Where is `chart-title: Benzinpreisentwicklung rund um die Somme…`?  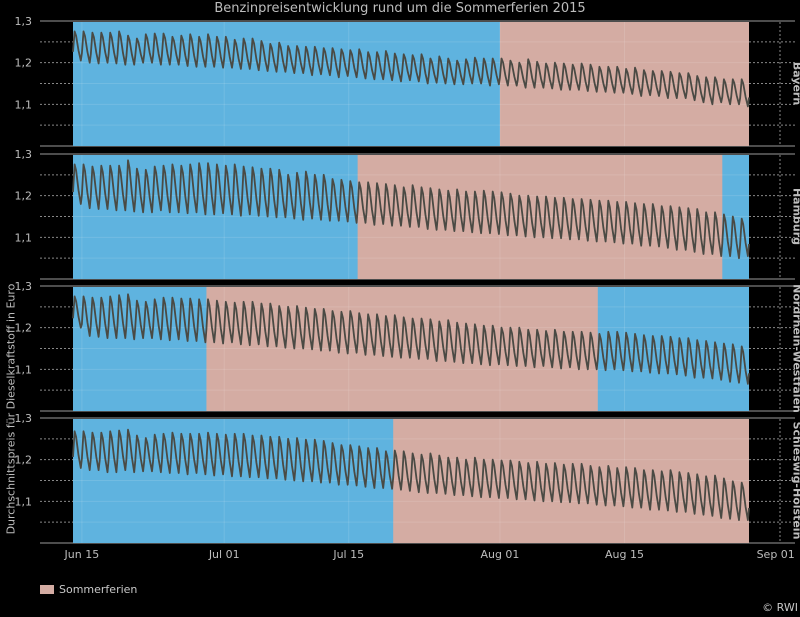 chart-title: Benzinpreisentwicklung rund um die Somme… is located at coordinates (400, 8).